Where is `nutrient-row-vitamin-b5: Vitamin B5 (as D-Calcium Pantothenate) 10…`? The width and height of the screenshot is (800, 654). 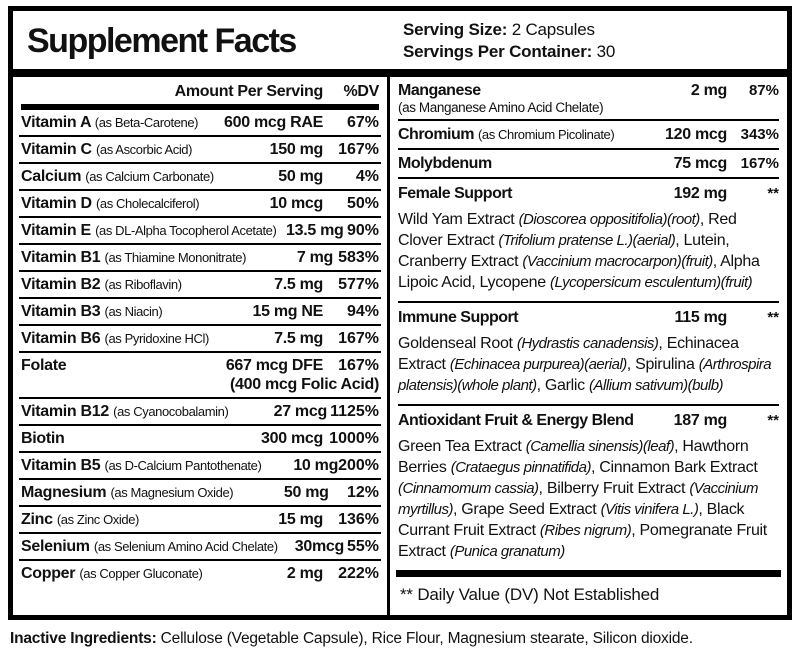
nutrient-row-vitamin-b5: Vitamin B5 (as D-Calcium Pantothenate) 10… is located at coordinates (200, 466).